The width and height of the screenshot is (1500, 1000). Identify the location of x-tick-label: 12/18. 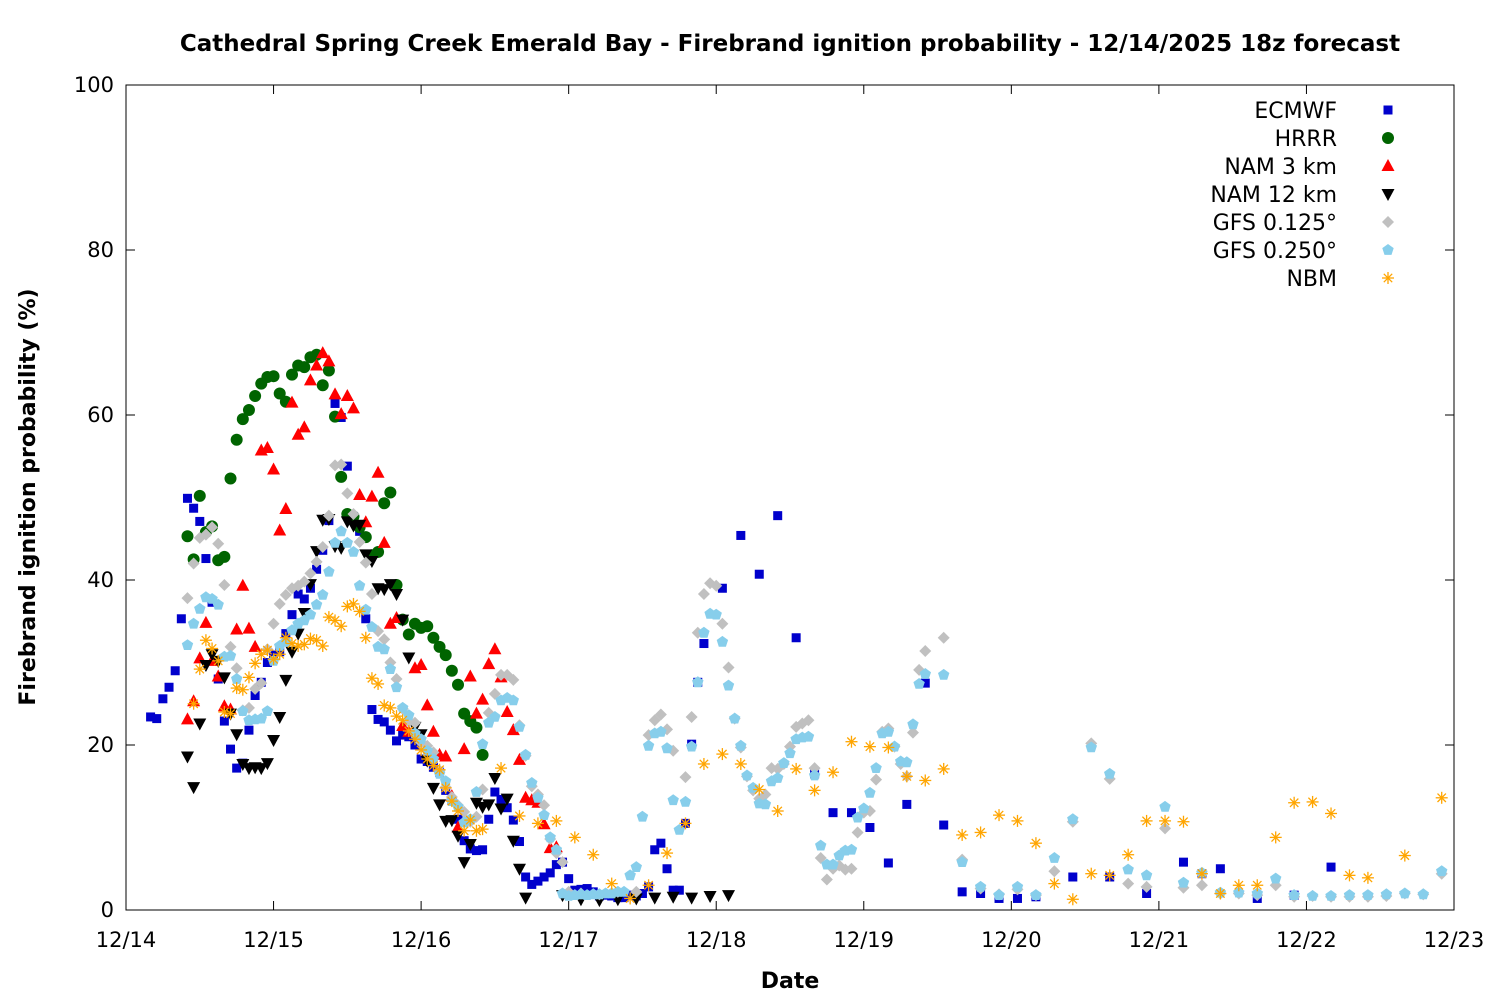
(716, 940).